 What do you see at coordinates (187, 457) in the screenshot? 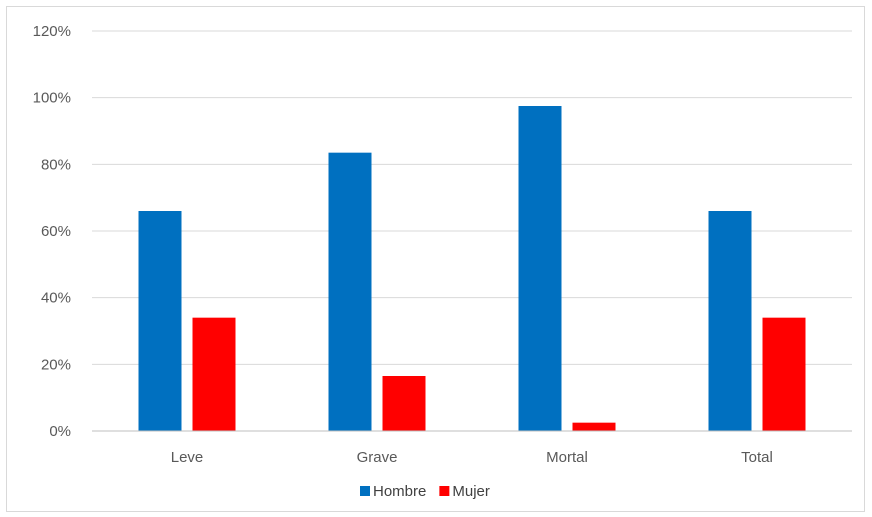
I see `x-tick-label: Leve` at bounding box center [187, 457].